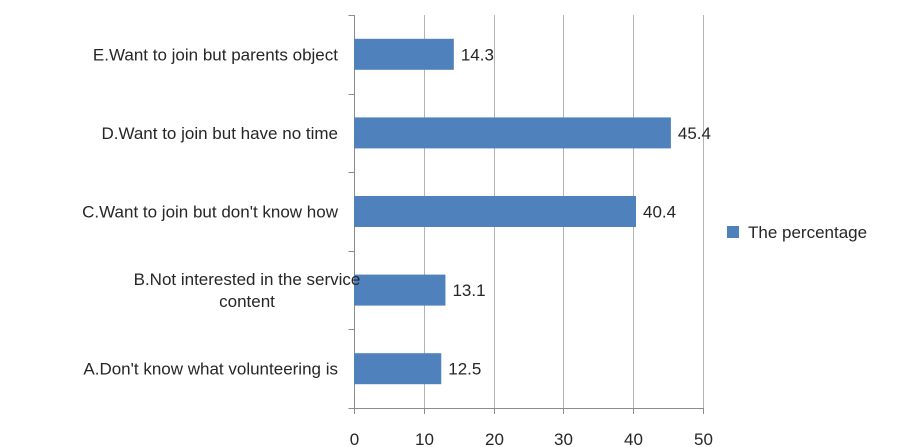  I want to click on x-tick-label: 20, so click(494, 438).